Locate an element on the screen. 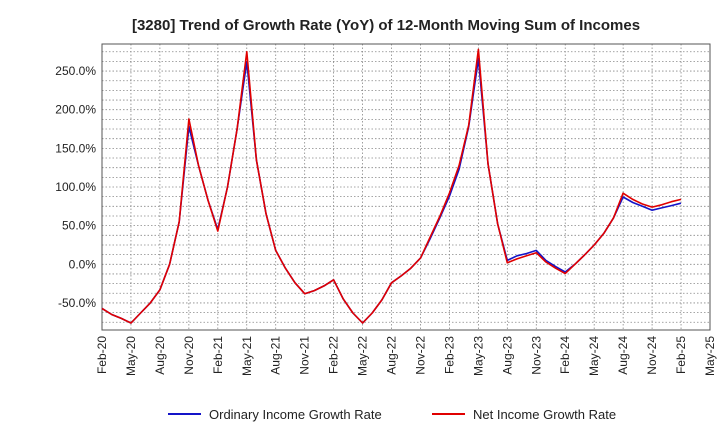 This screenshot has height=440, width=720. x-tick-label: May-21 is located at coordinates (247, 356).